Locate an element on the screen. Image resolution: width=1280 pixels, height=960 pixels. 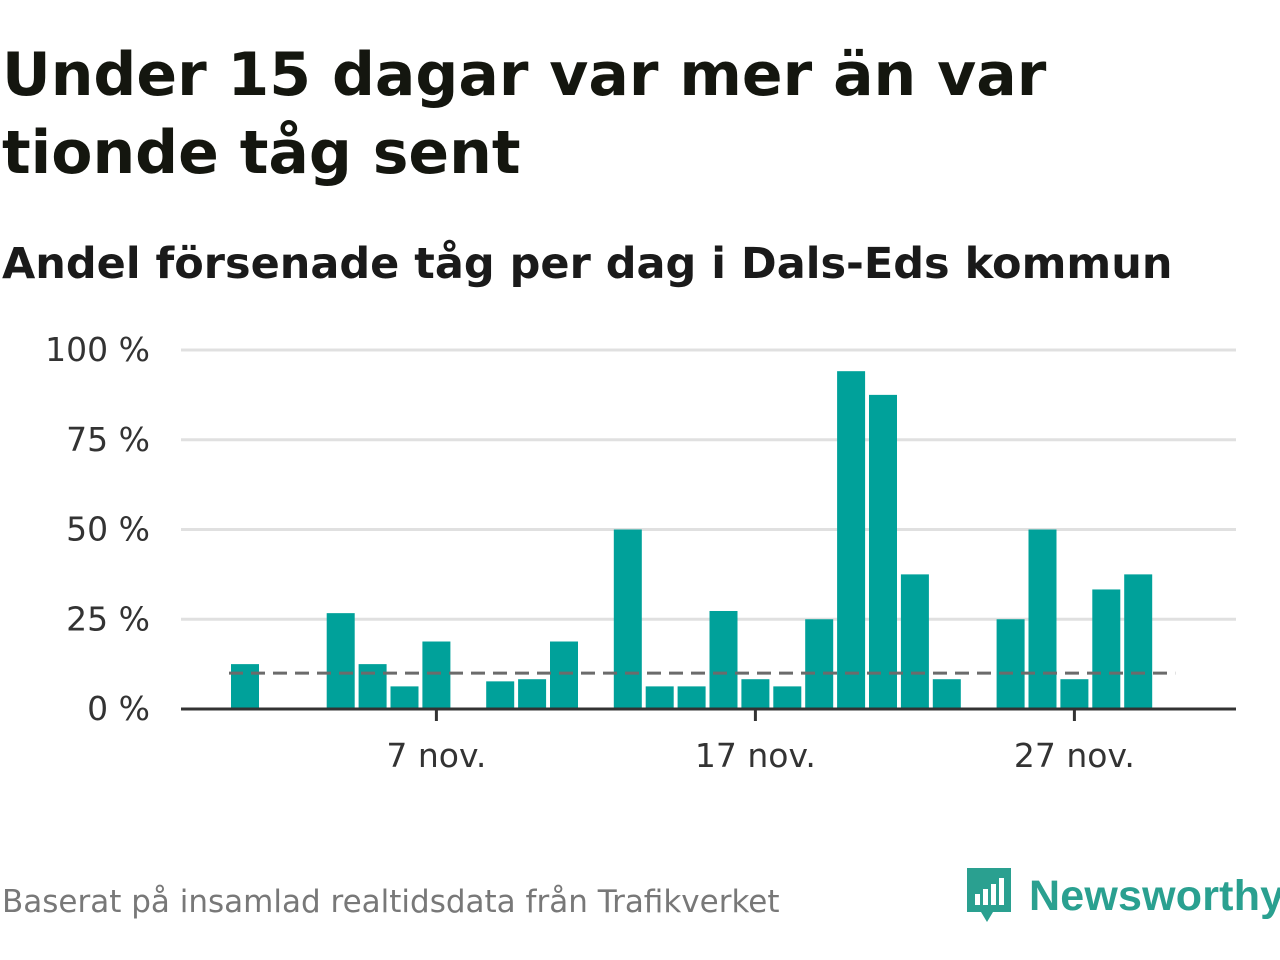
newsworthy-logo-icon is located at coordinates (989, 895).